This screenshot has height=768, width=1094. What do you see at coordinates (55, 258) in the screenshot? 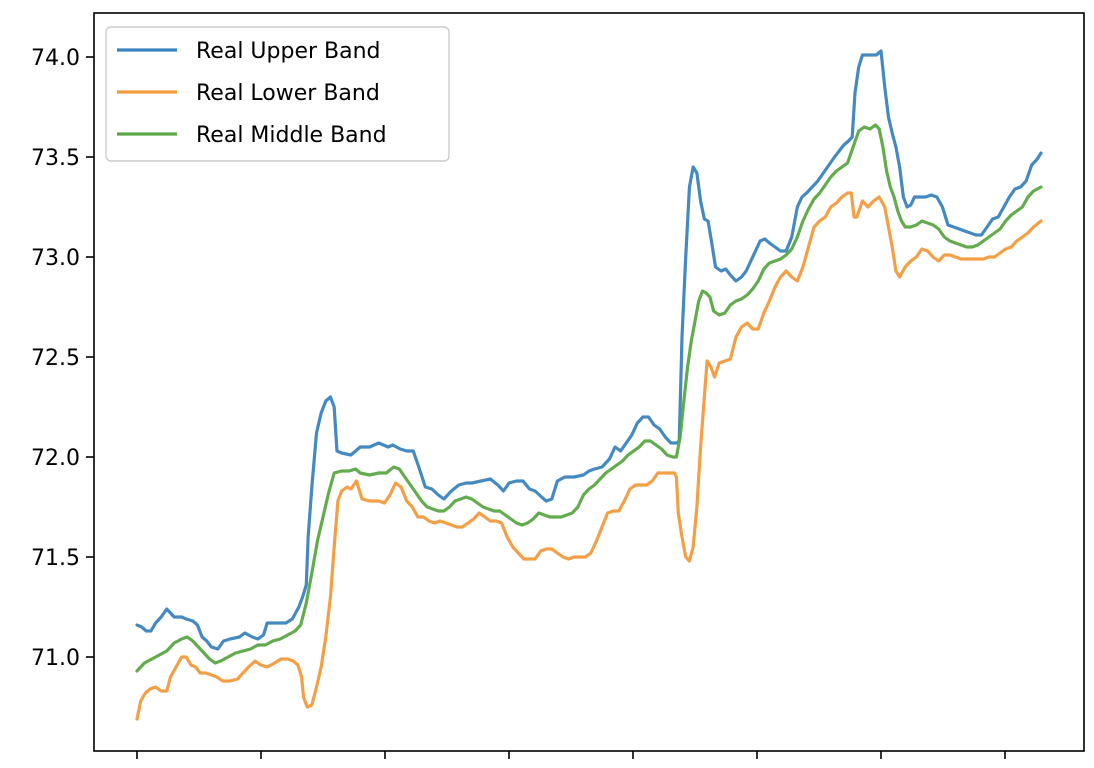
I see `y-tick-label-5: 73.0` at bounding box center [55, 258].